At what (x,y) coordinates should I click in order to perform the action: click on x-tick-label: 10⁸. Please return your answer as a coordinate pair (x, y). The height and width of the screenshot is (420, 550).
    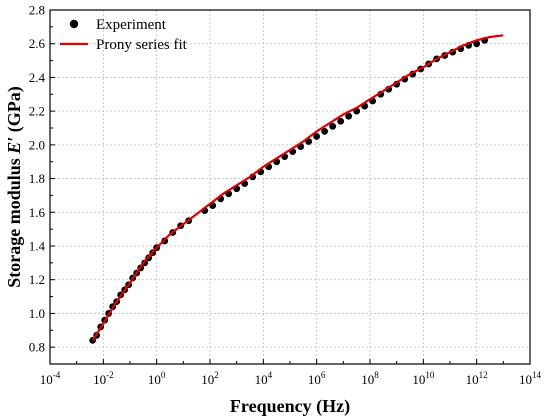
    Looking at the image, I should click on (370, 378).